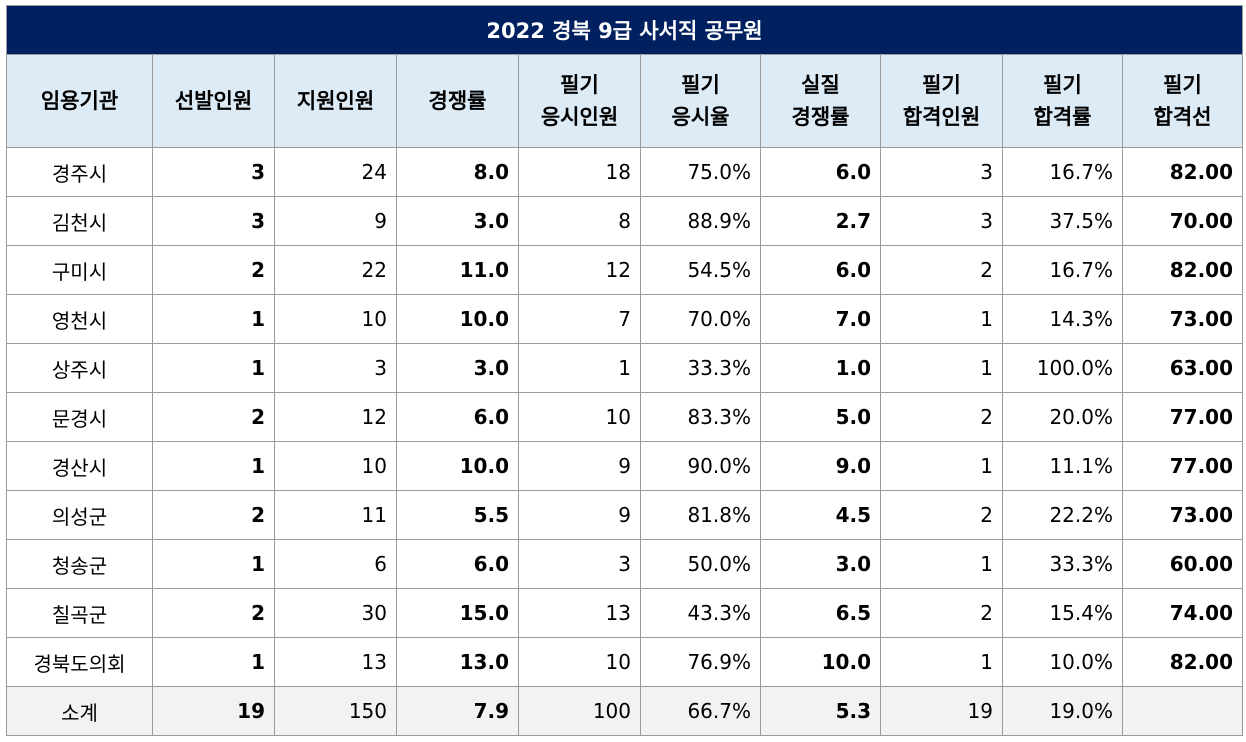  Describe the element at coordinates (1182, 613) in the screenshot. I see `cell-cutoff: 74.00` at that location.